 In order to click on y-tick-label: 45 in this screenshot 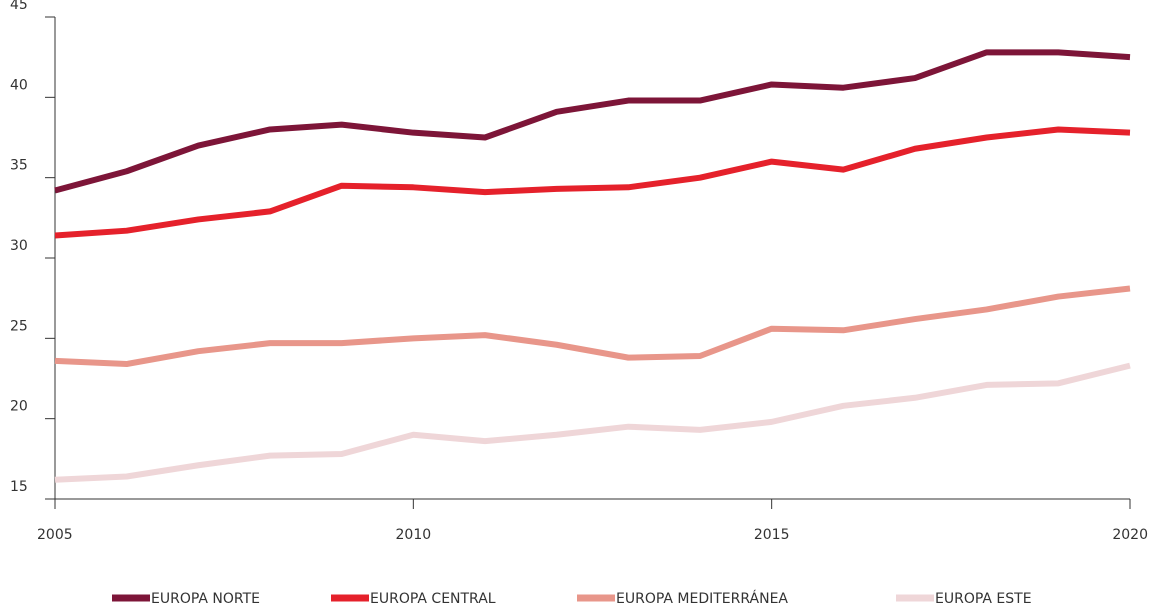, I will do `click(19, 6)`.